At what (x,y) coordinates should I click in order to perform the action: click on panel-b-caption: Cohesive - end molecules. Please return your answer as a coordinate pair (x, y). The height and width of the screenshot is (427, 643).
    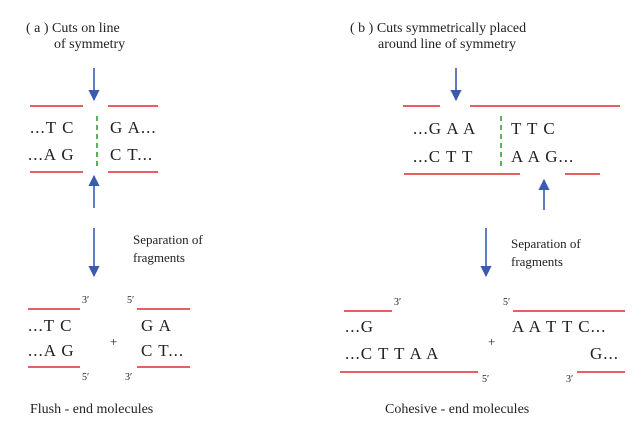
    Looking at the image, I should click on (457, 409).